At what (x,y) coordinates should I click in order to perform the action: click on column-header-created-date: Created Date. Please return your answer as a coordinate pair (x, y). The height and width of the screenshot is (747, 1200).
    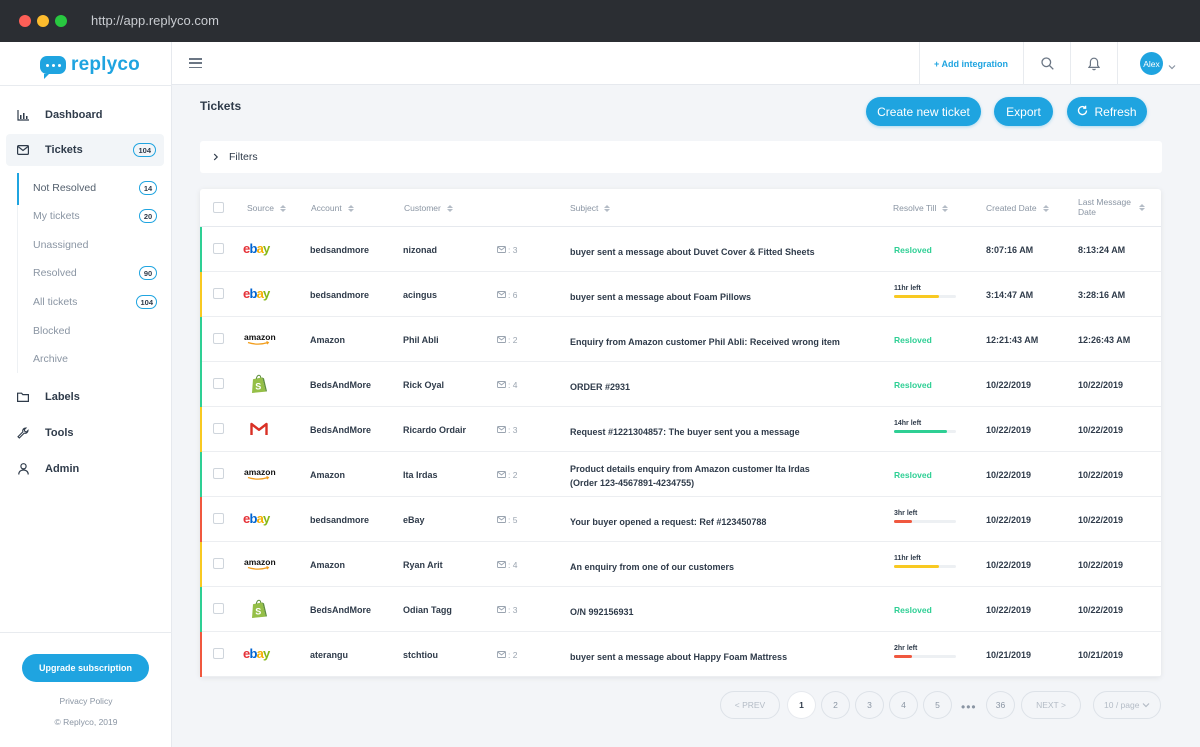
    Looking at the image, I should click on (1017, 208).